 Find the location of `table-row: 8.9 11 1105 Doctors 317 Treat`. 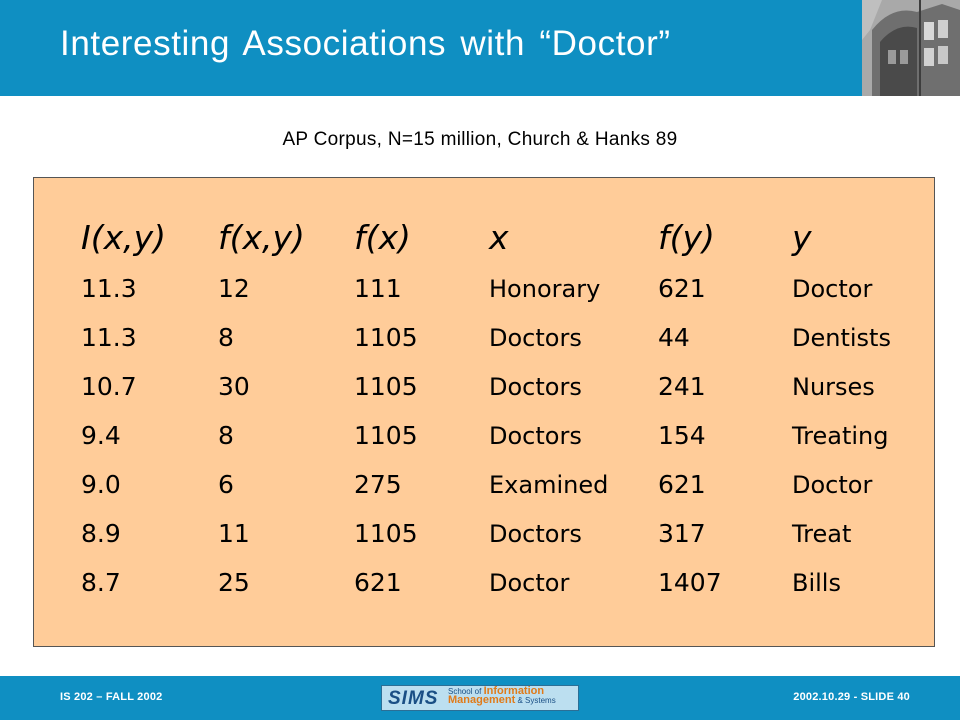

table-row: 8.9 11 1105 Doctors 317 Treat is located at coordinates (506, 533).